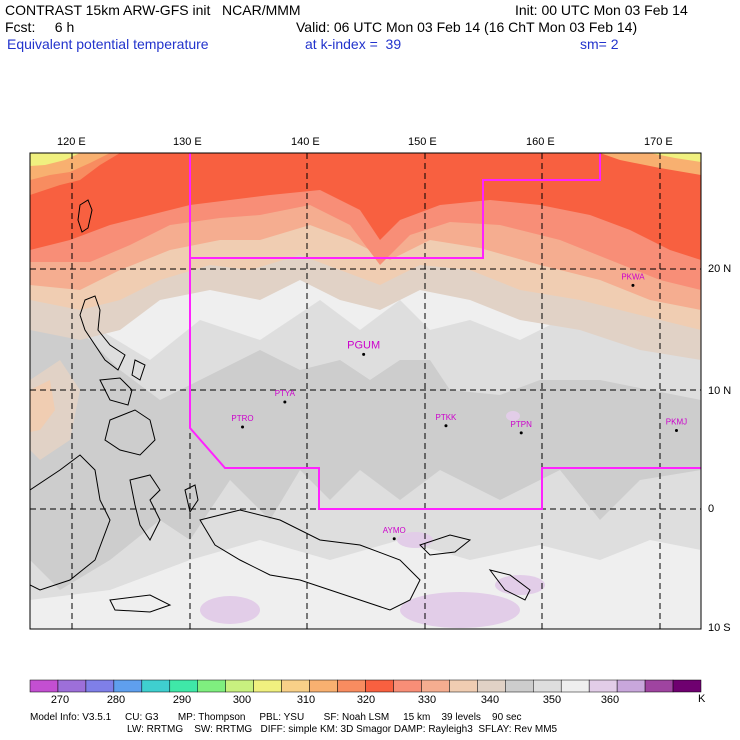 This screenshot has height=740, width=740. I want to click on colorbar-unit: K, so click(702, 699).